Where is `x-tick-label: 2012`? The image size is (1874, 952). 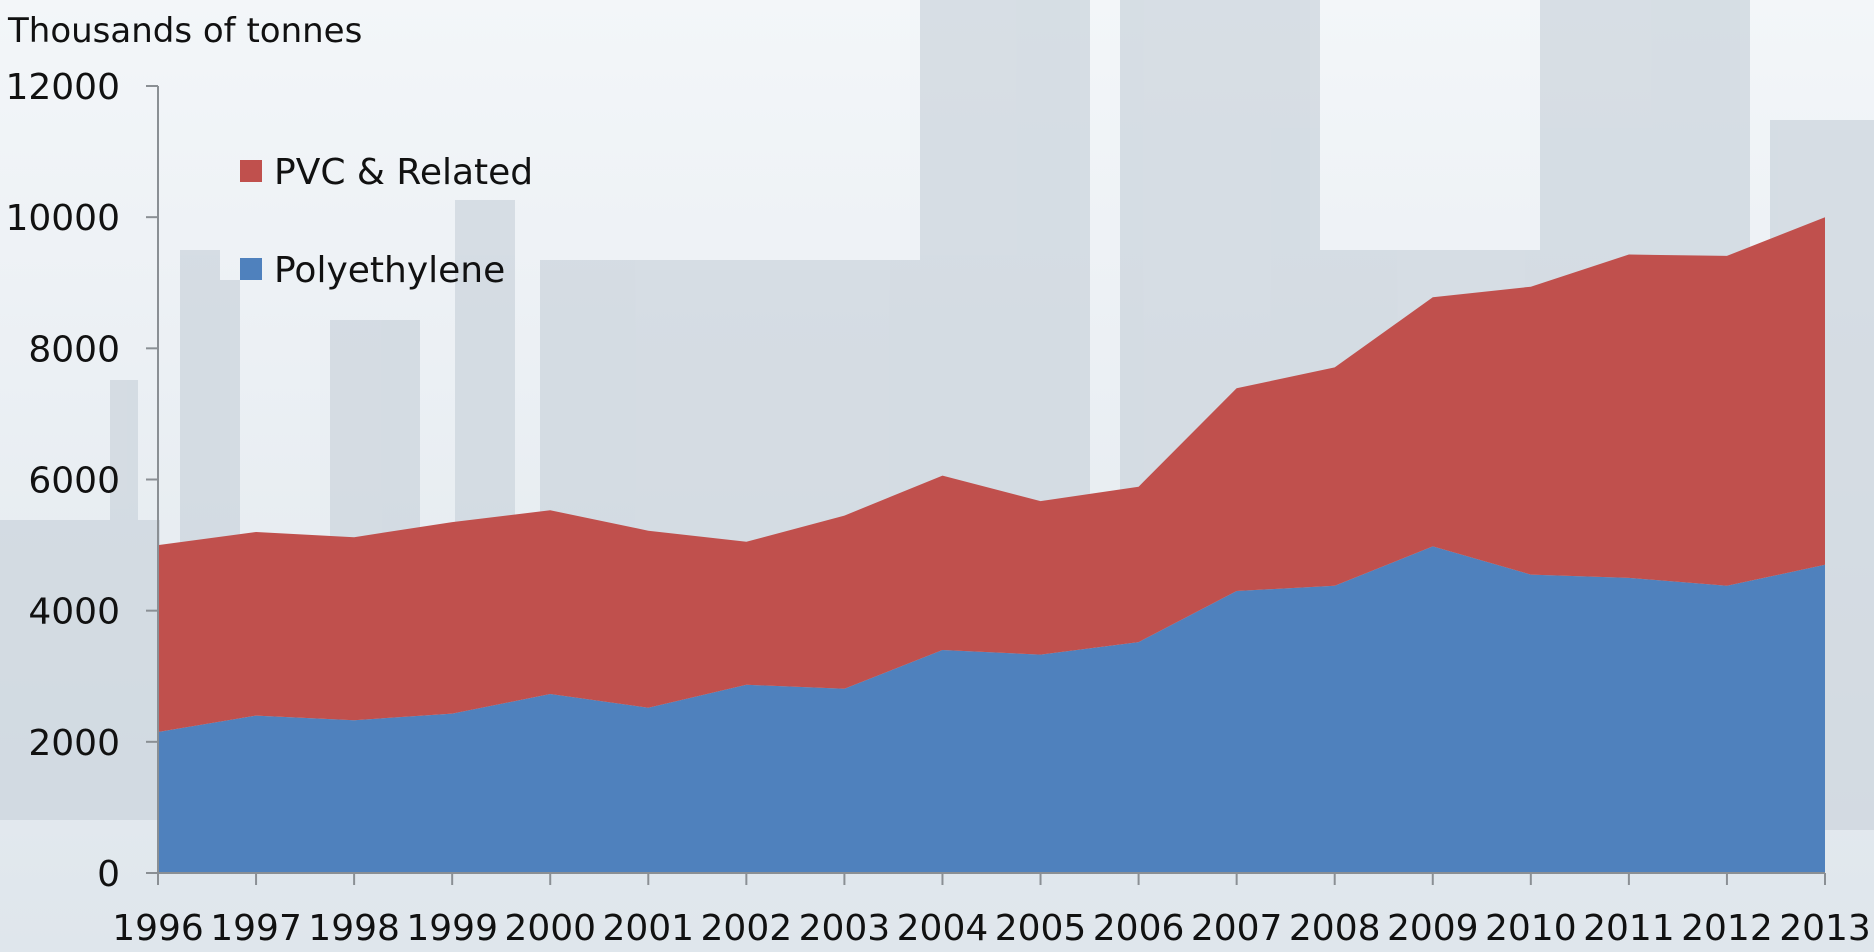 x-tick-label: 2012 is located at coordinates (1727, 928).